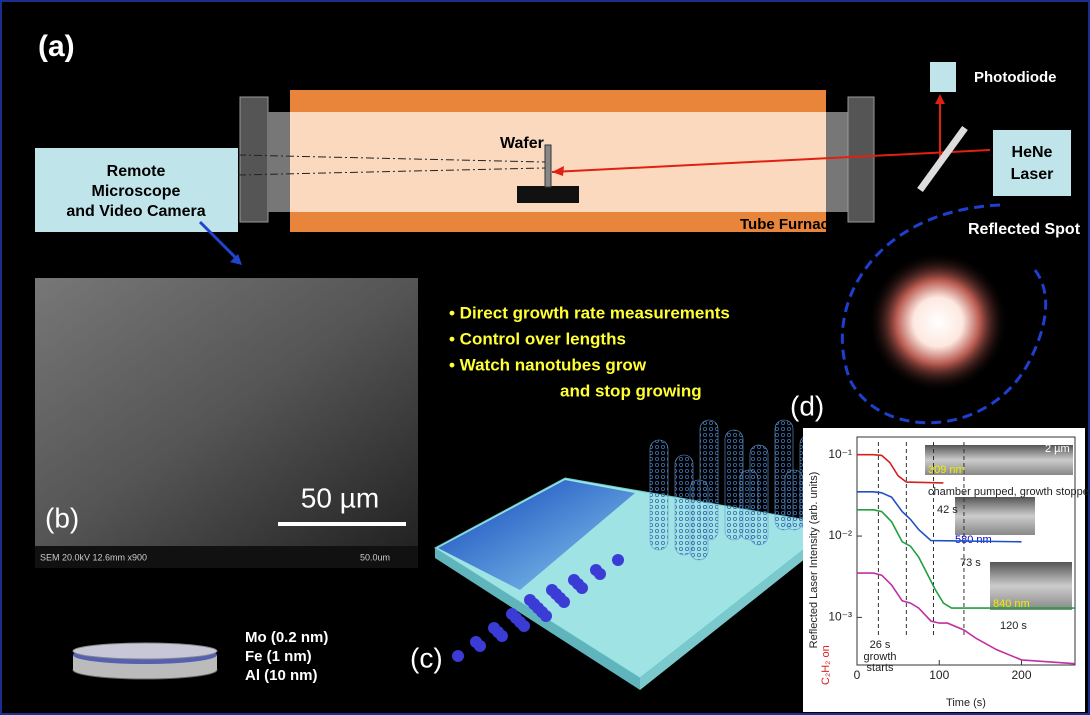 This screenshot has width=1090, height=715. What do you see at coordinates (942, 159) in the screenshot?
I see `beam-splitter` at bounding box center [942, 159].